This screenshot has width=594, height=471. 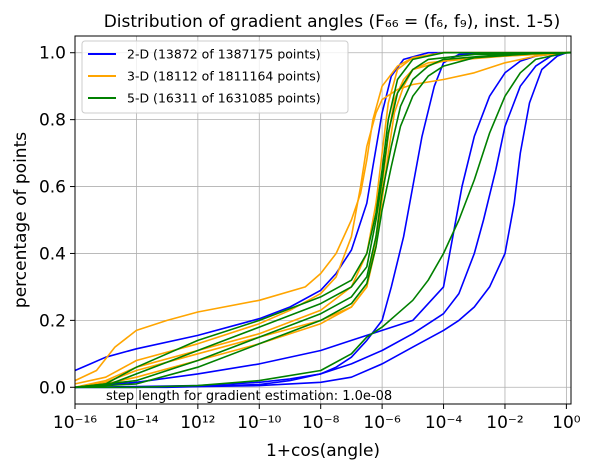 I want to click on legend-label: 5-D (16311 of 1631085 points), so click(x=224, y=98).